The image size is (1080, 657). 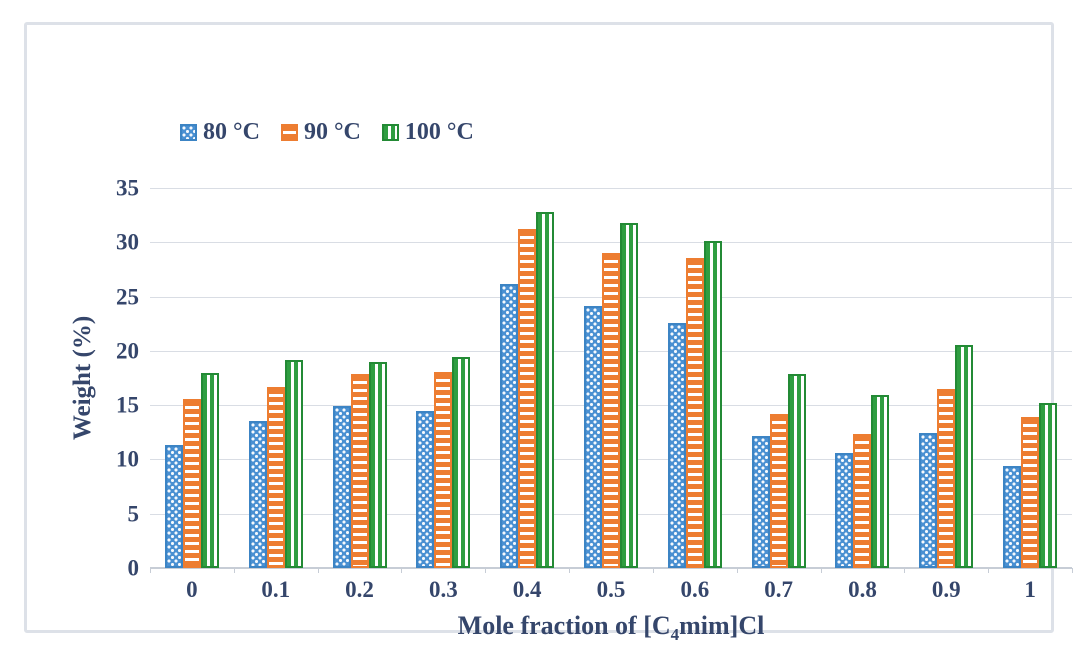 I want to click on x-axis-title: Mole fraction of [C4mim]Cl, so click(x=611, y=628).